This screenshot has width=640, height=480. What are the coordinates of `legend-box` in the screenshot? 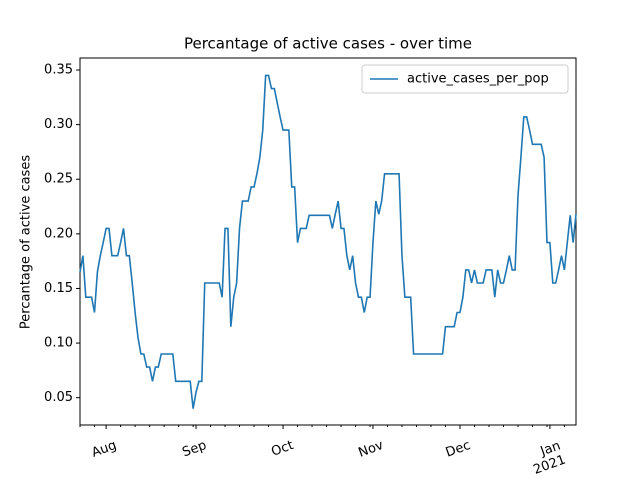 It's located at (465, 79).